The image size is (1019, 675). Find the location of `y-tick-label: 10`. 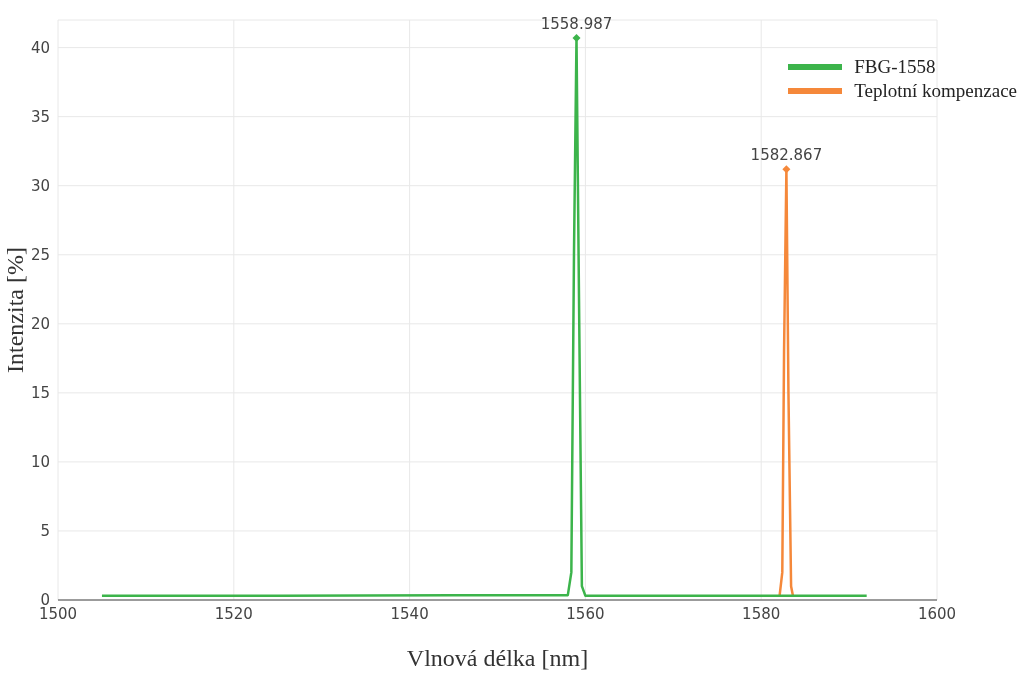

y-tick-label: 10 is located at coordinates (40, 462).